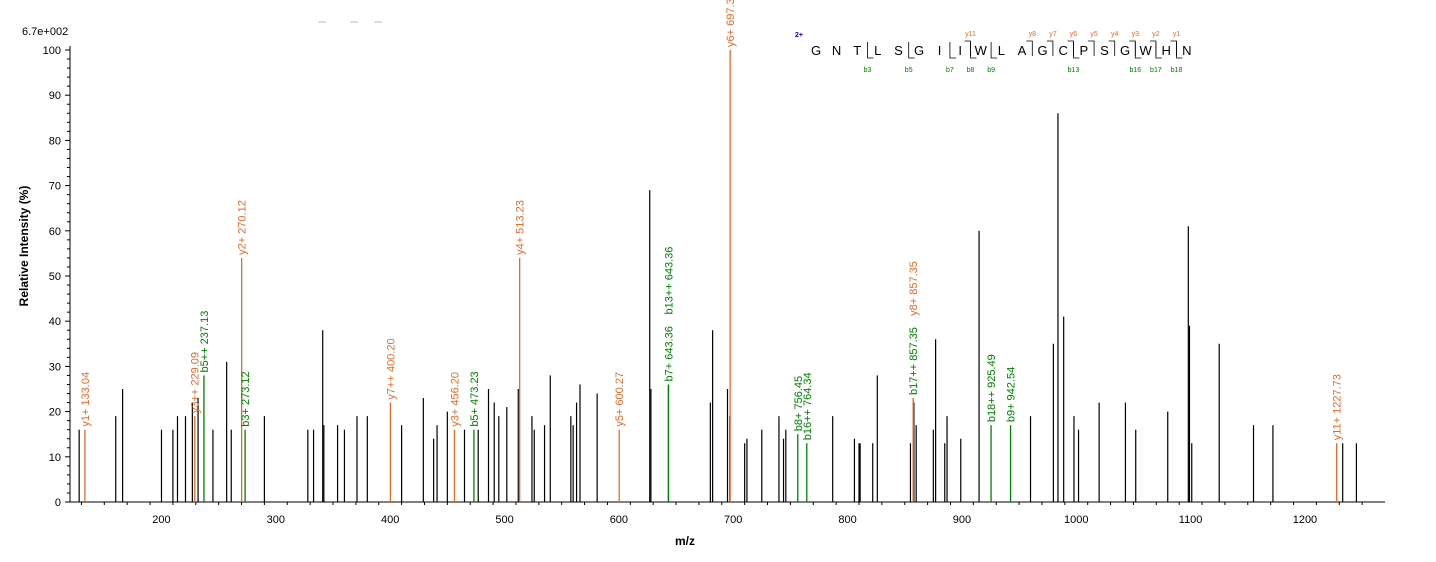 This screenshot has height=562, width=1436. Describe the element at coordinates (1177, 34) in the screenshot. I see `y-fragment-label: y1` at that location.